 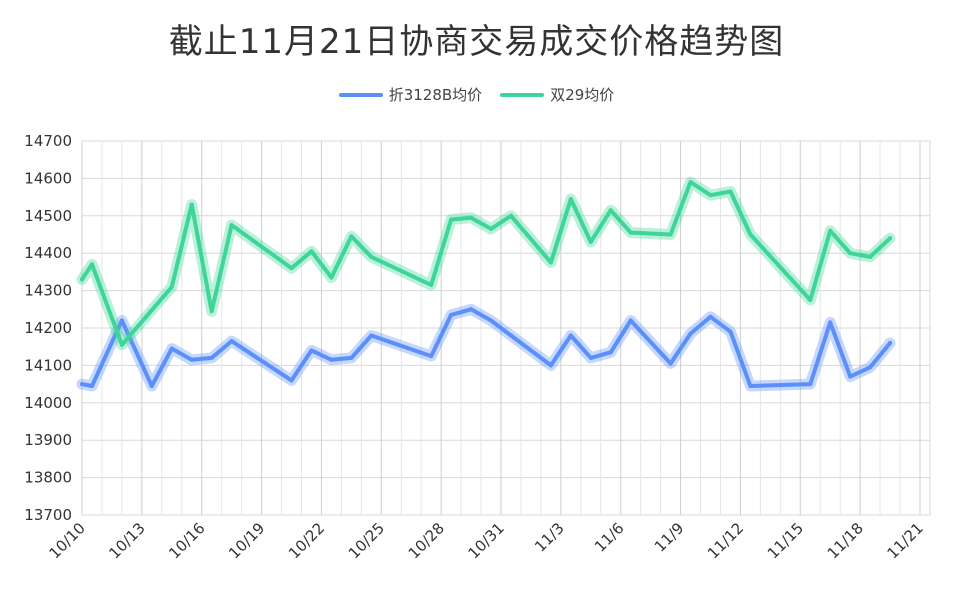 What do you see at coordinates (669, 537) in the screenshot?
I see `x-tick-label: 11/9` at bounding box center [669, 537].